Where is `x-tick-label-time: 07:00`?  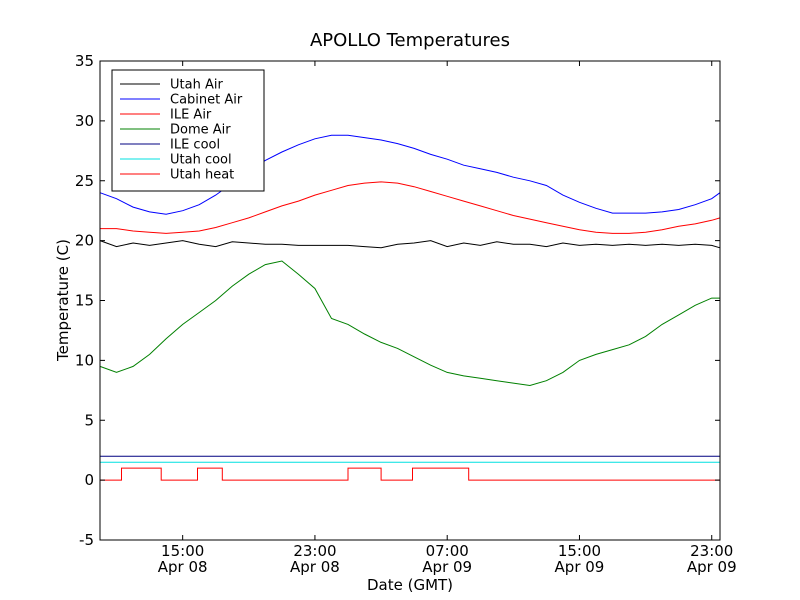
x-tick-label-time: 07:00 is located at coordinates (447, 551).